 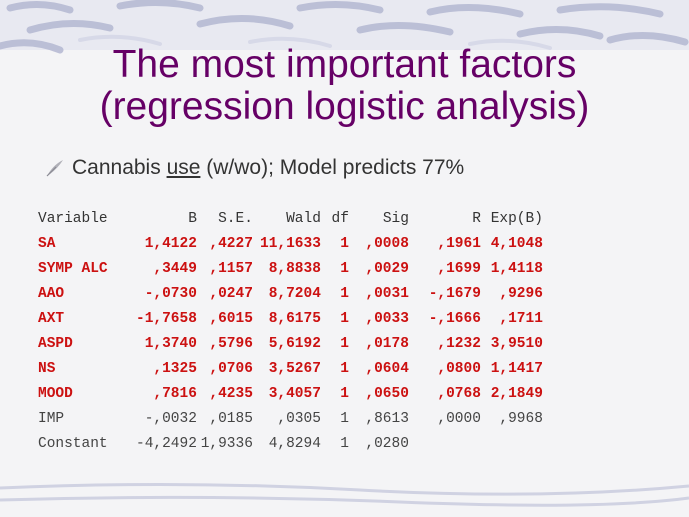 I want to click on cell-wald: 8,7204, so click(x=294, y=293).